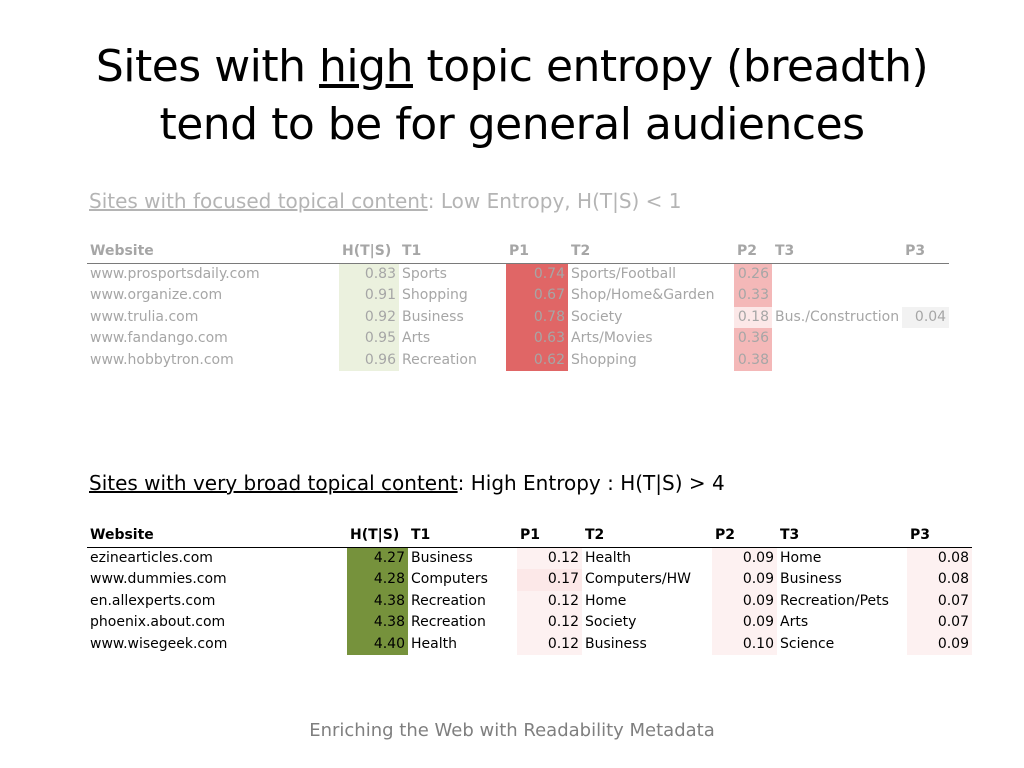 The image size is (1024, 768). What do you see at coordinates (606, 600) in the screenshot?
I see `topic2-cell: Home` at bounding box center [606, 600].